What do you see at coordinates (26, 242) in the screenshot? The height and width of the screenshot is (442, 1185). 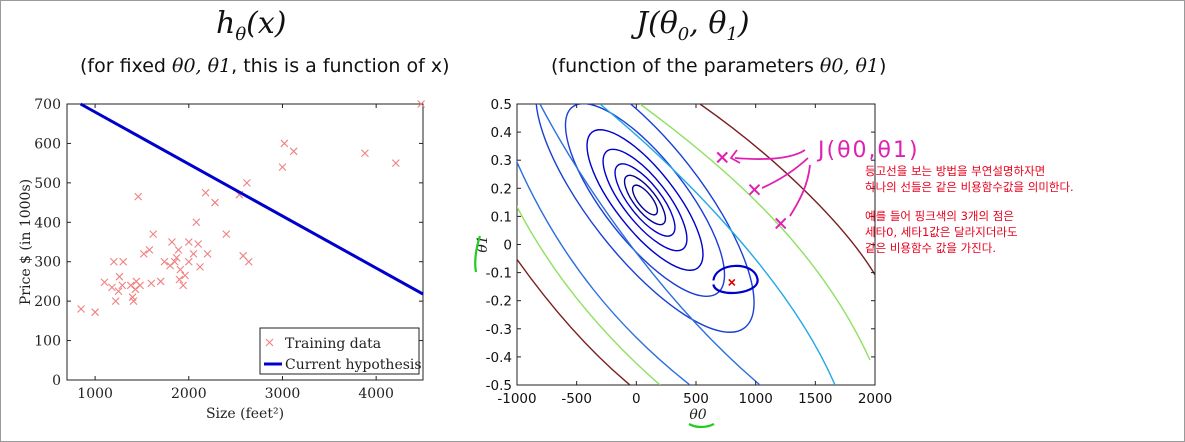 I see `y-axis-label: Price $ (in 1000s)` at bounding box center [26, 242].